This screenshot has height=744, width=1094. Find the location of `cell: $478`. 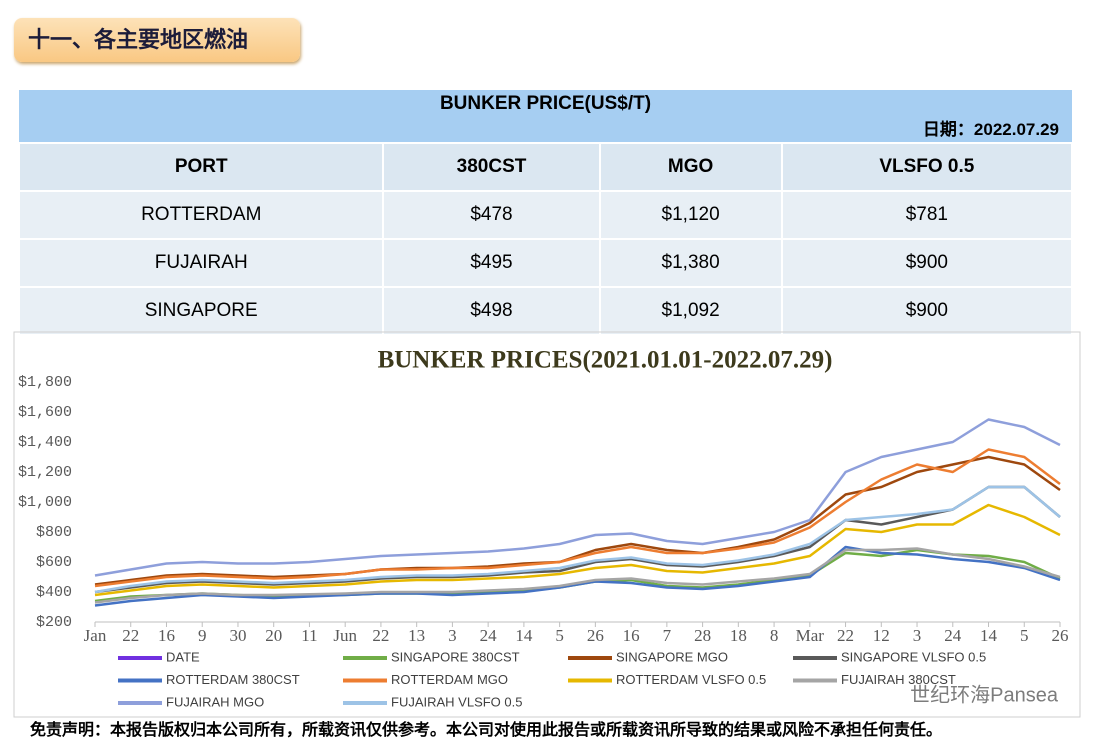

cell: $478 is located at coordinates (491, 215).